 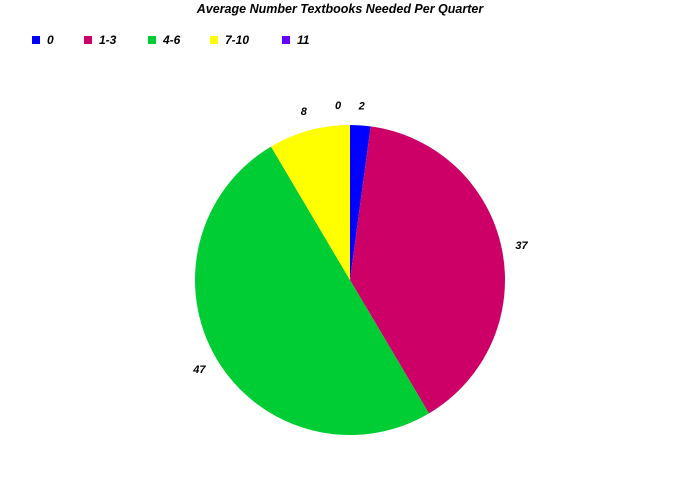 I want to click on legend-label: 7-10, so click(x=237, y=40).